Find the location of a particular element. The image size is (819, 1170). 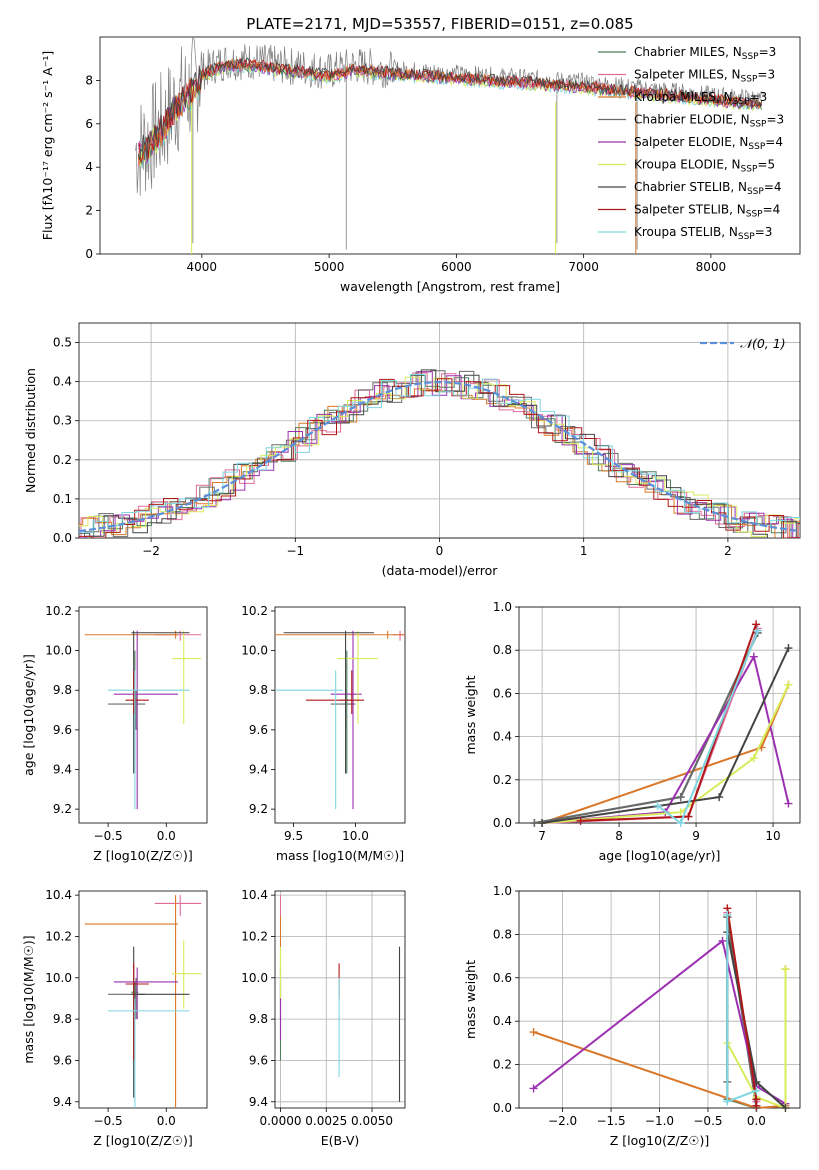

tick-label-x: 6000 is located at coordinates (456, 267).